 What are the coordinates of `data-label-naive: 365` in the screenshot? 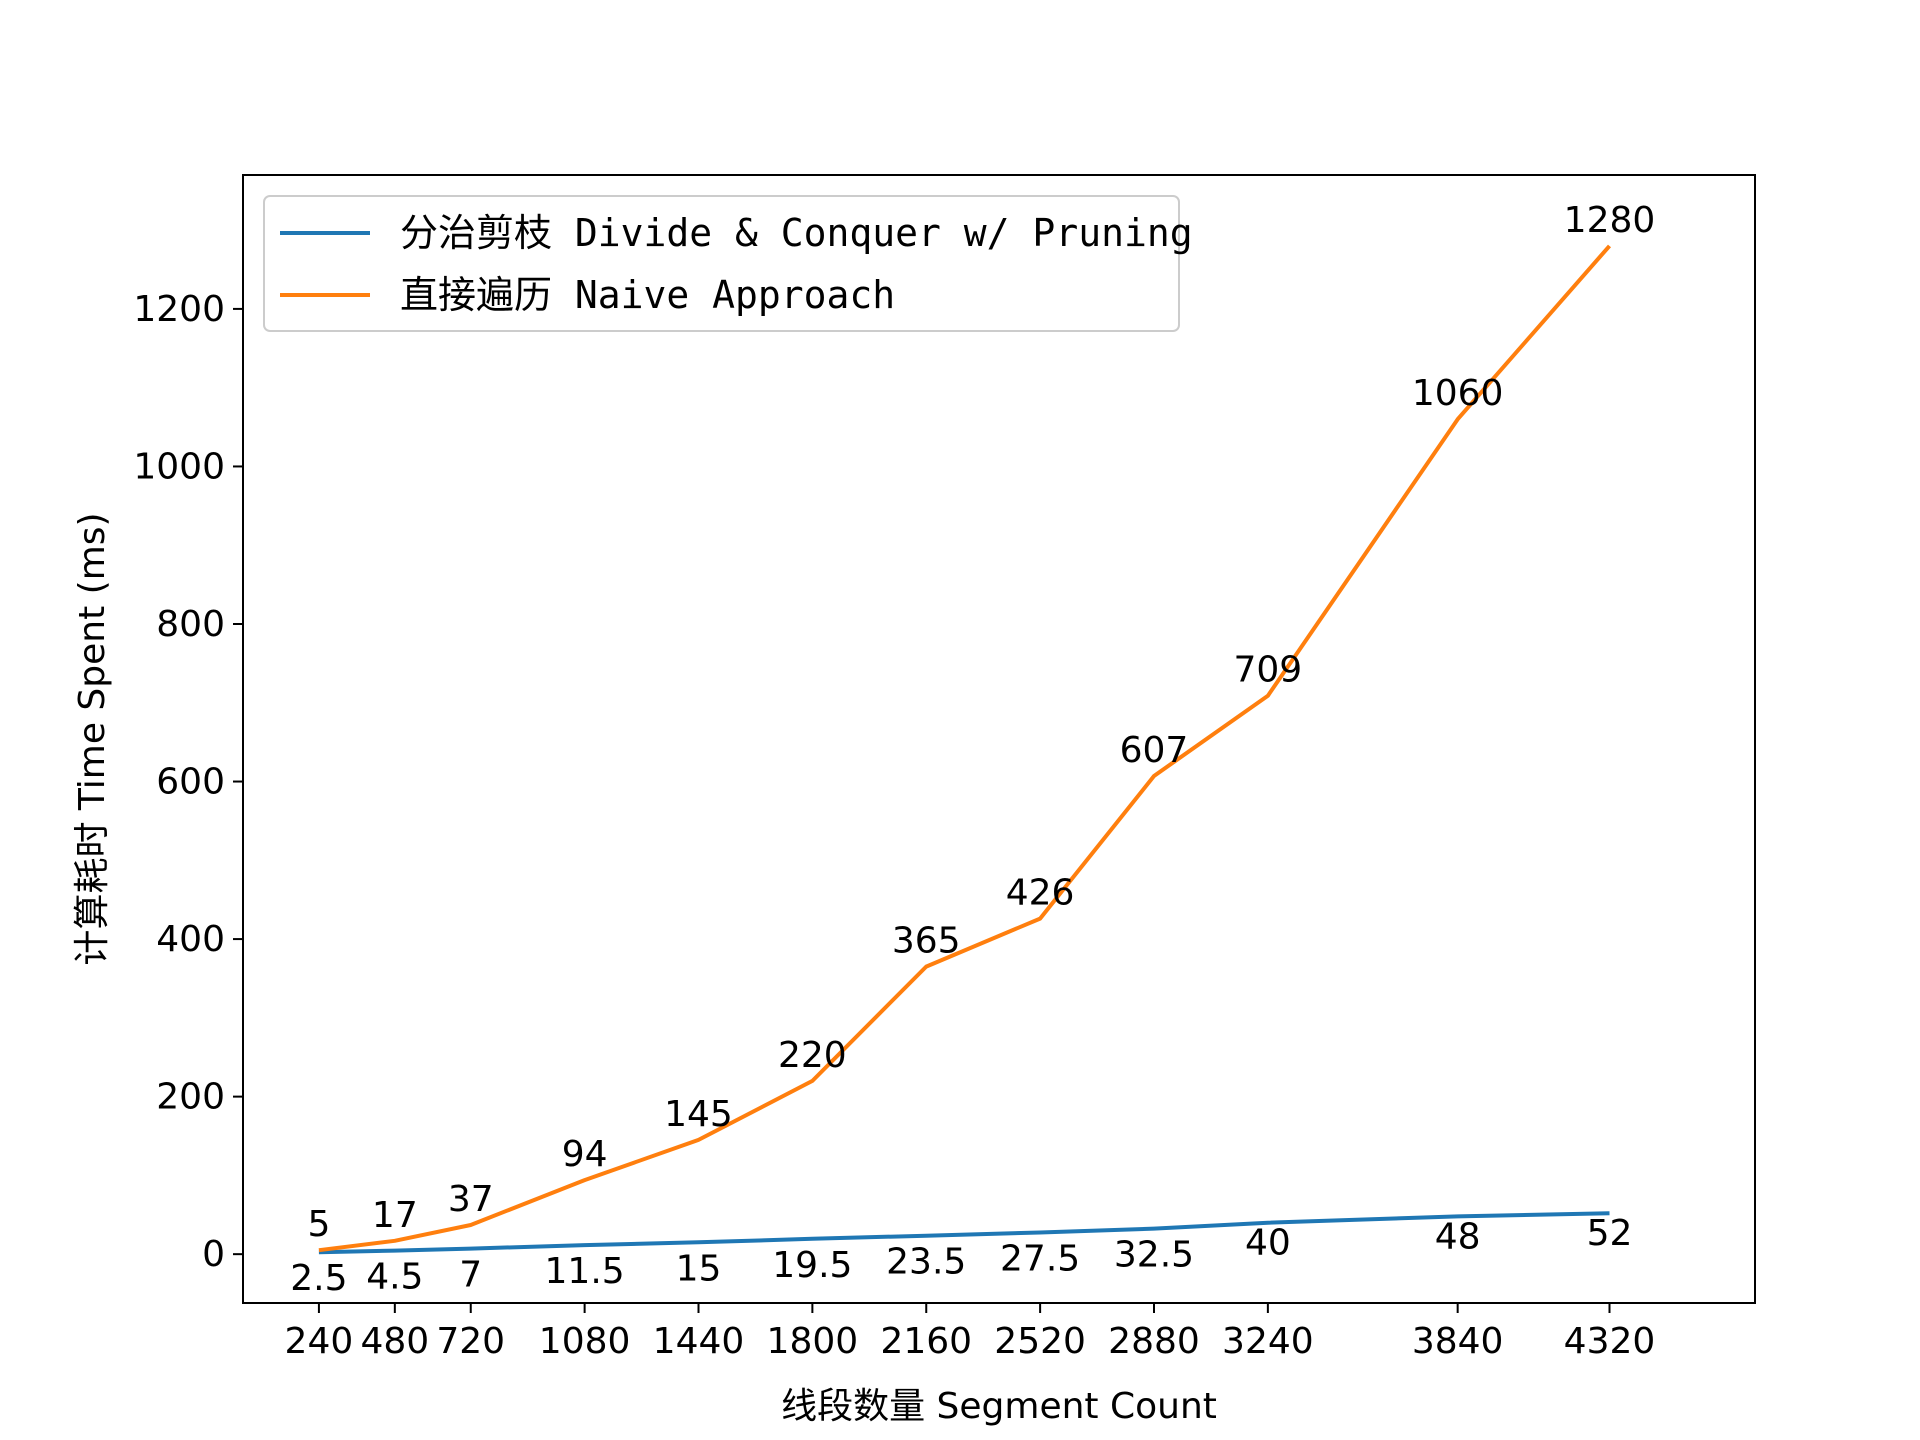 It's located at (926, 941).